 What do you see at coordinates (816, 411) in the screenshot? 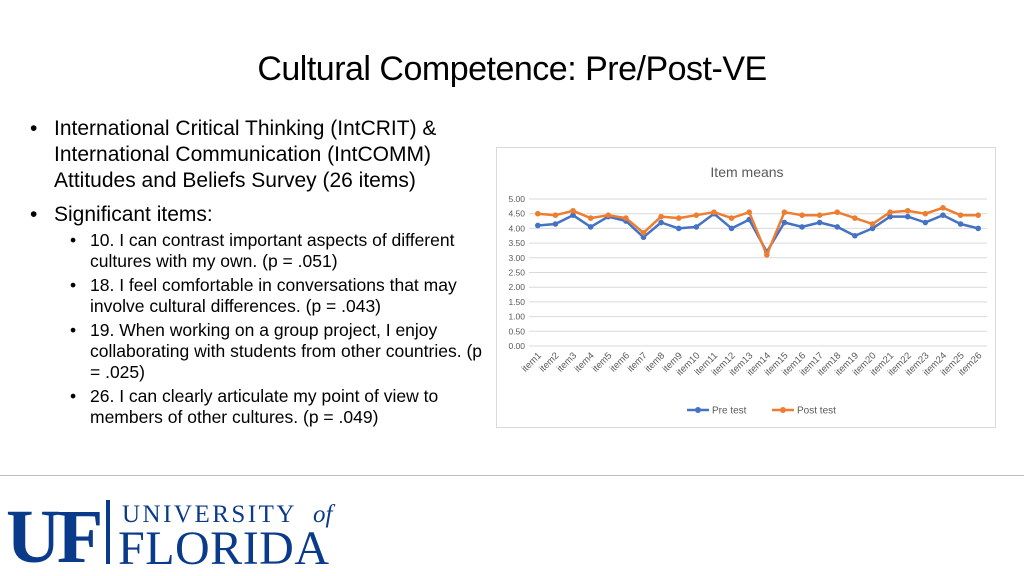
I see `legend-label: Post test` at bounding box center [816, 411].